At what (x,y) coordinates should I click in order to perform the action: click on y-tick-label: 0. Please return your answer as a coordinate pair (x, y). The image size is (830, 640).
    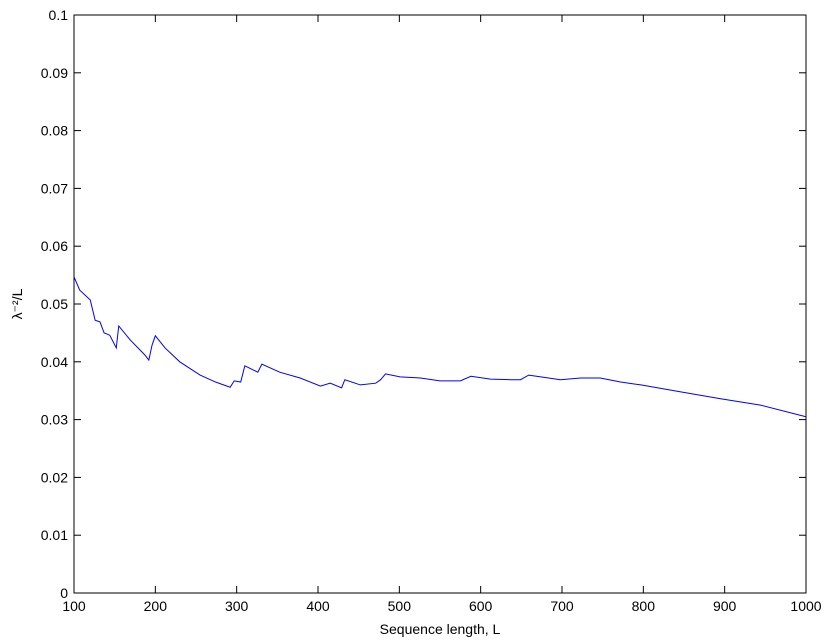
    Looking at the image, I should click on (64, 593).